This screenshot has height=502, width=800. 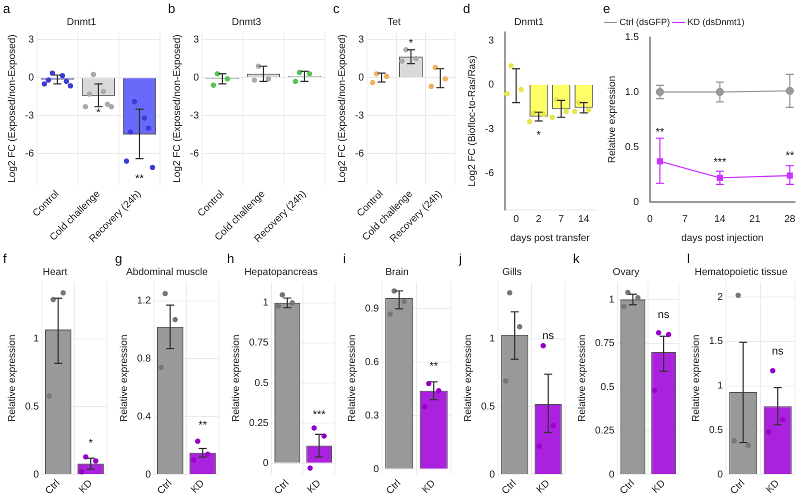 What do you see at coordinates (722, 238) in the screenshot?
I see `x-axis-title: days post injection` at bounding box center [722, 238].